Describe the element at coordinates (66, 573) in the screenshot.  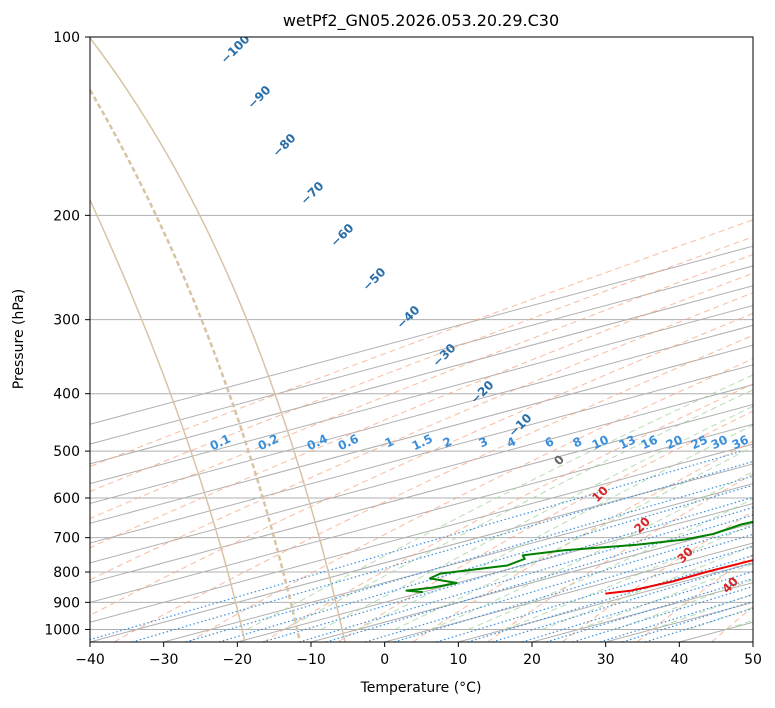
I see `y-tick-label: 800` at that location.